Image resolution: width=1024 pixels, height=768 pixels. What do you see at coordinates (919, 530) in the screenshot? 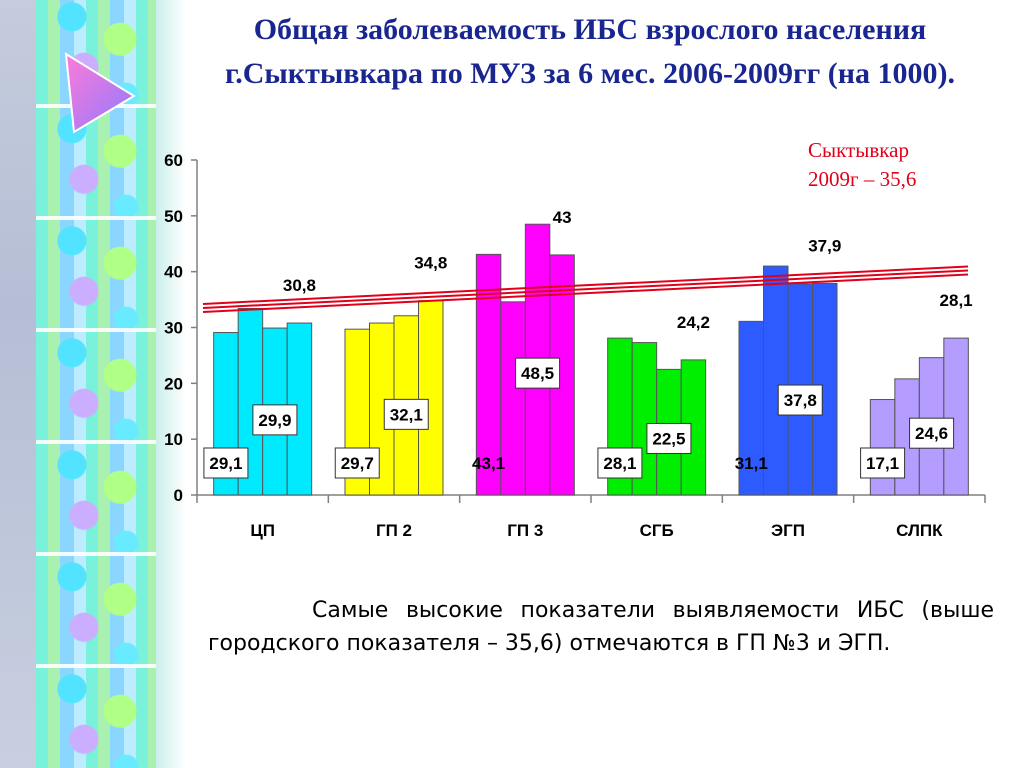
I see `x-tick-label: СЛПК` at bounding box center [919, 530].